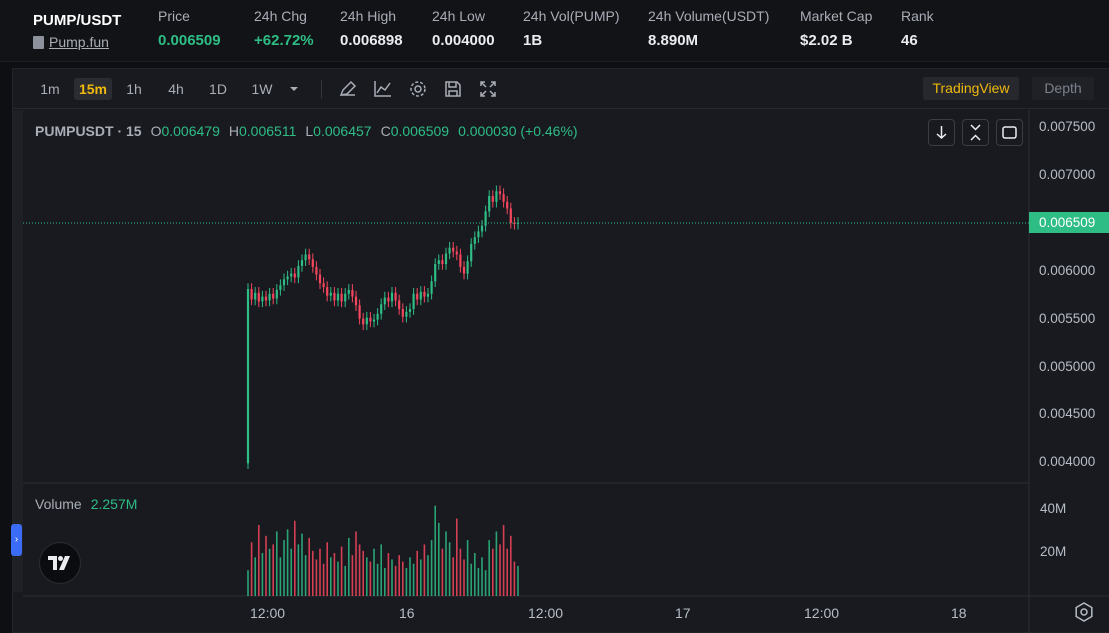 This screenshot has height=633, width=1109. Describe the element at coordinates (383, 327) in the screenshot. I see `candles` at that location.